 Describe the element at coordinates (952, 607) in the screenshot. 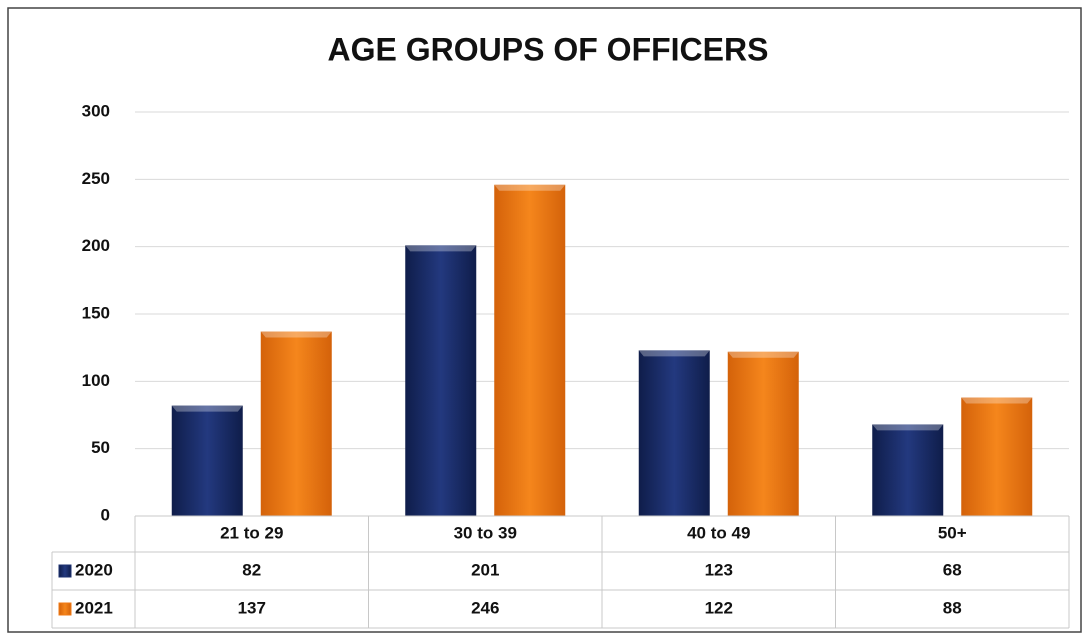

I see `data-table-value: 88` at that location.